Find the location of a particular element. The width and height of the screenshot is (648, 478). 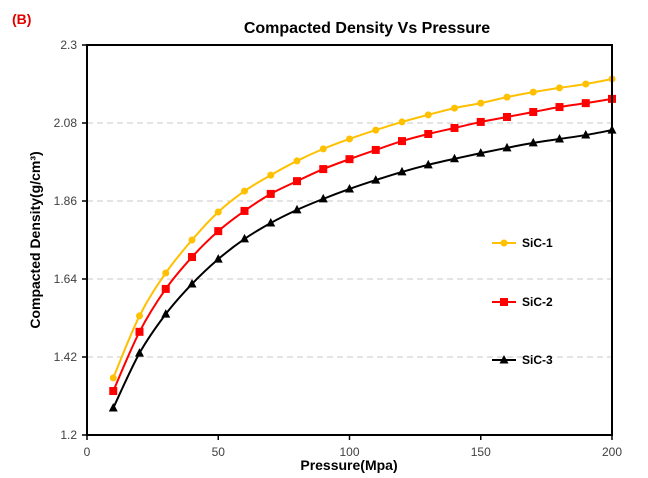

chart-title: Compacted Density Vs Pressure is located at coordinates (367, 28).